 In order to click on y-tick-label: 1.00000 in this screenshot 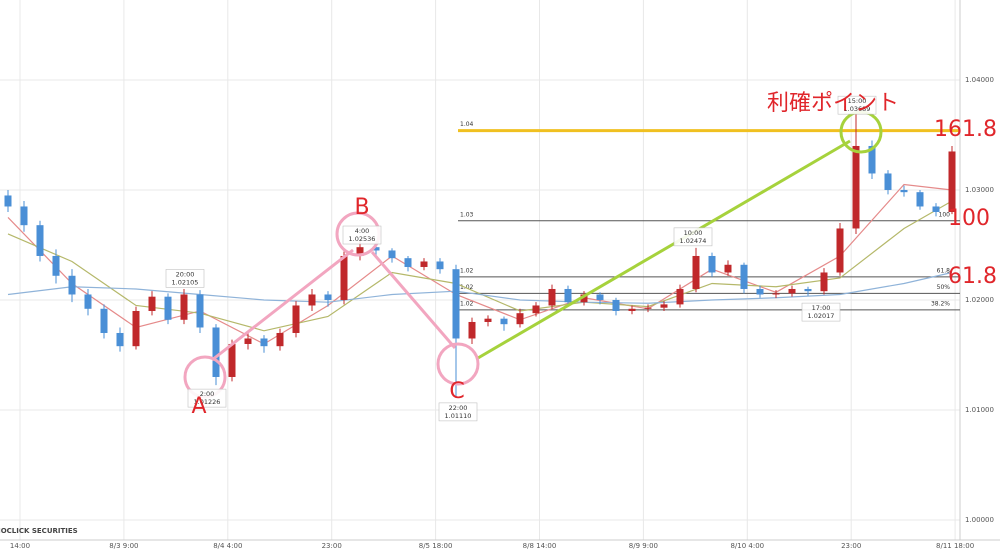, I will do `click(979, 520)`.